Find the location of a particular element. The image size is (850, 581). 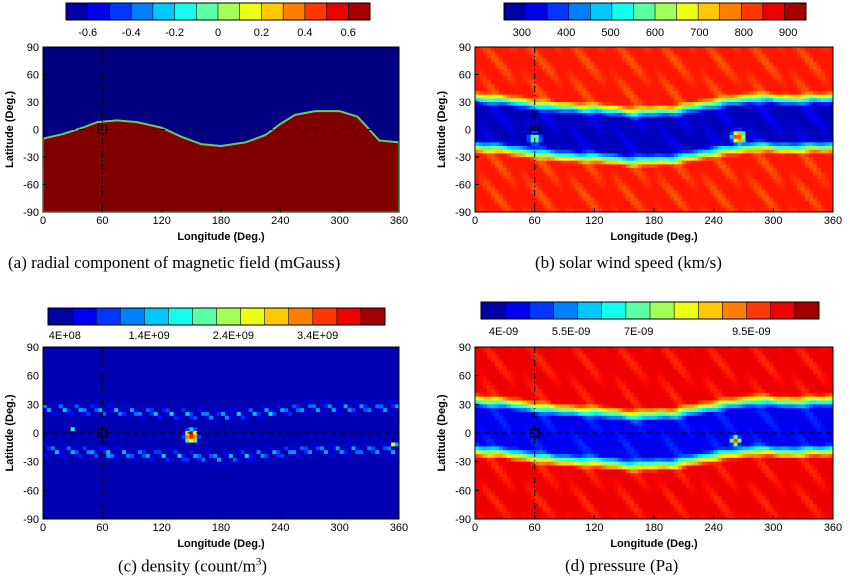

colorbar-frame is located at coordinates (216, 316).